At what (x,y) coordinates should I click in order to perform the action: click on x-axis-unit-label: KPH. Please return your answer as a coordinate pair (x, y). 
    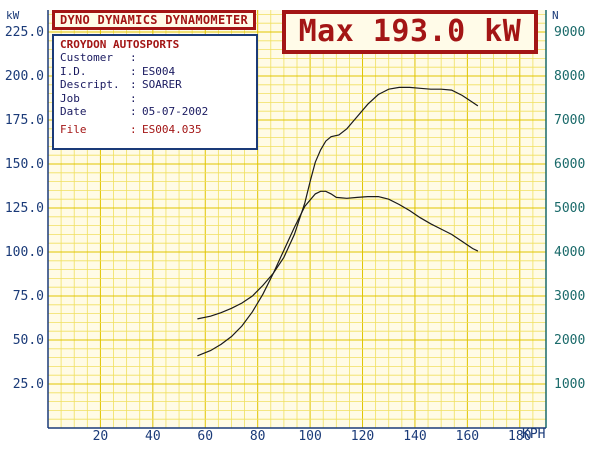
    Looking at the image, I should click on (533, 434).